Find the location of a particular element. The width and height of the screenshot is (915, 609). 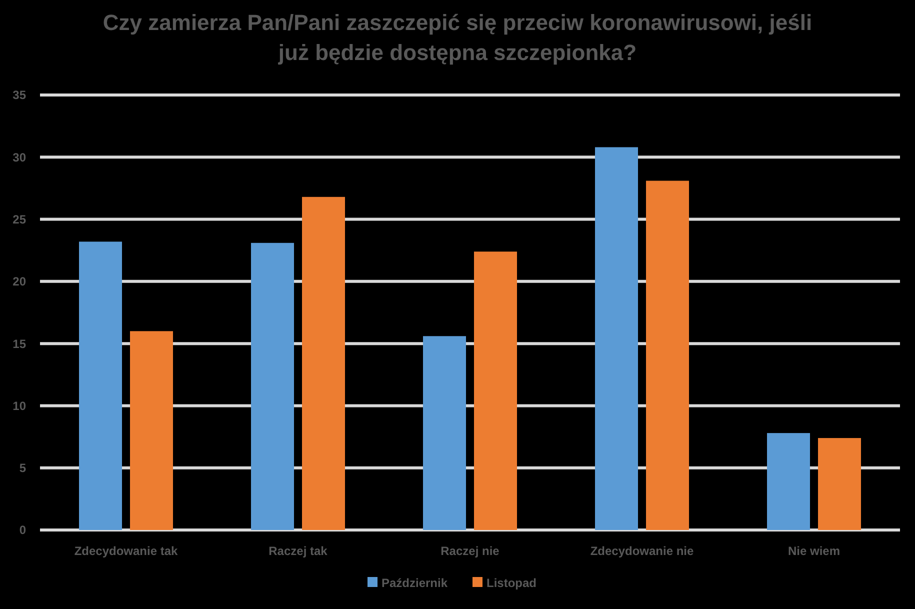

y-tick-label: 30 is located at coordinates (19, 157).